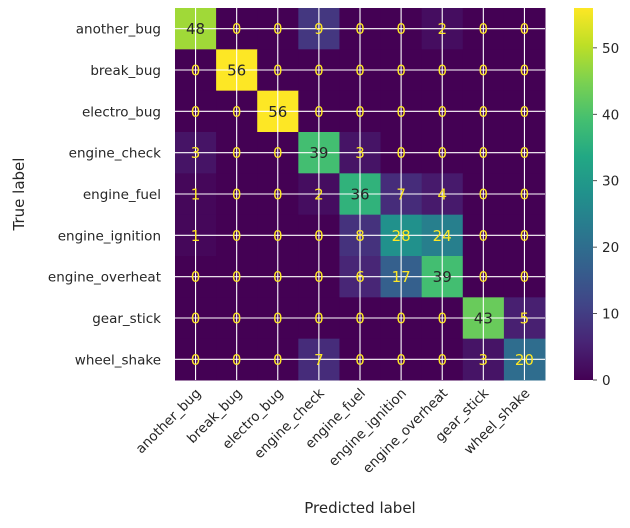  Describe the element at coordinates (360, 277) in the screenshot. I see `cell-value-label: 6` at that location.